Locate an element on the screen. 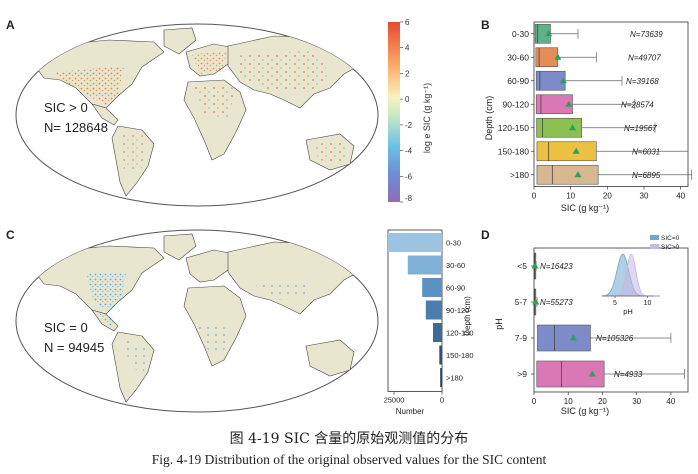  category-label: <5 is located at coordinates (522, 266).